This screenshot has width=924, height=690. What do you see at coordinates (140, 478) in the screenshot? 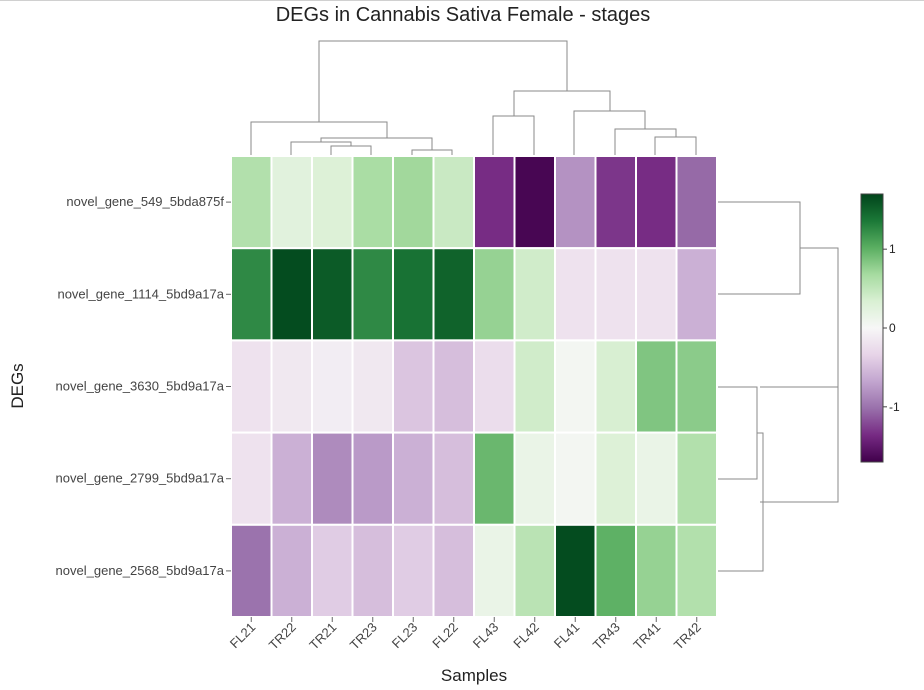
I see `row-label: novel_gene_2799_5bd9a17a` at bounding box center [140, 478].